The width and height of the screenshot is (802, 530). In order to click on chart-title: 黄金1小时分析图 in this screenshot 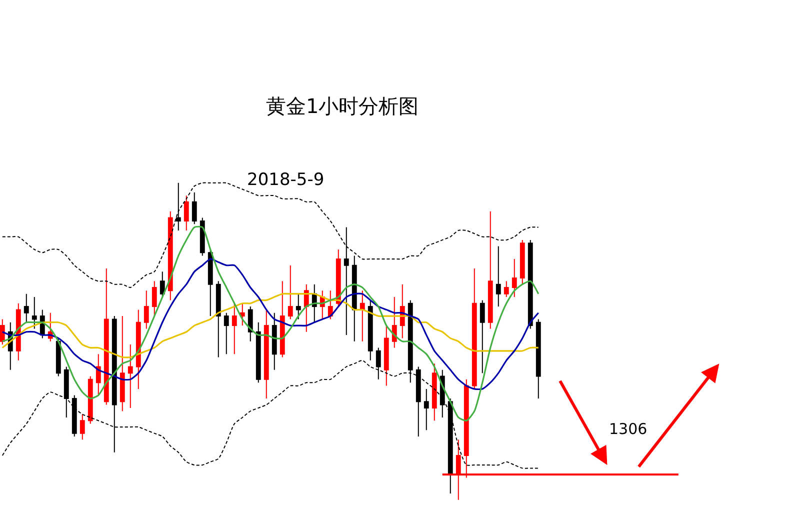, I will do `click(342, 106)`.